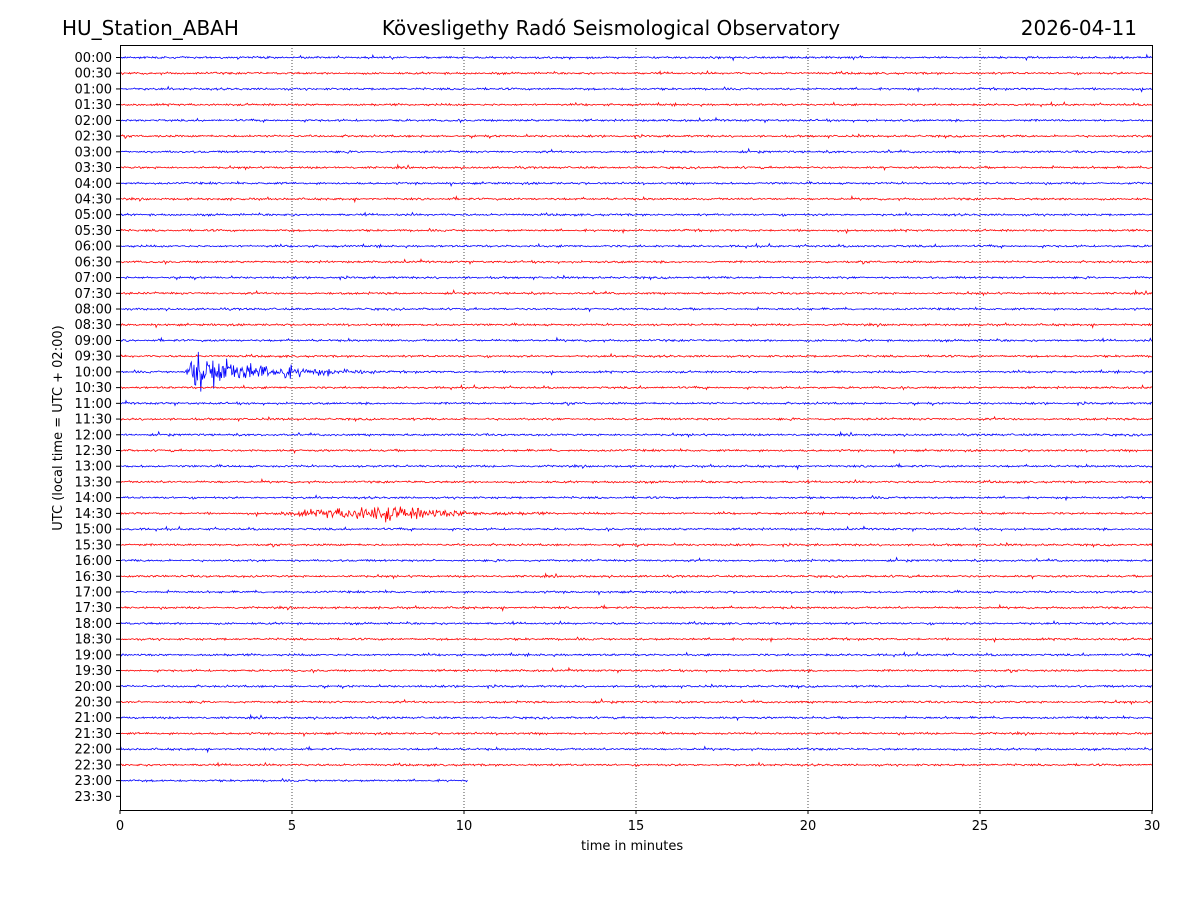  I want to click on trace-11:00, so click(636, 403).